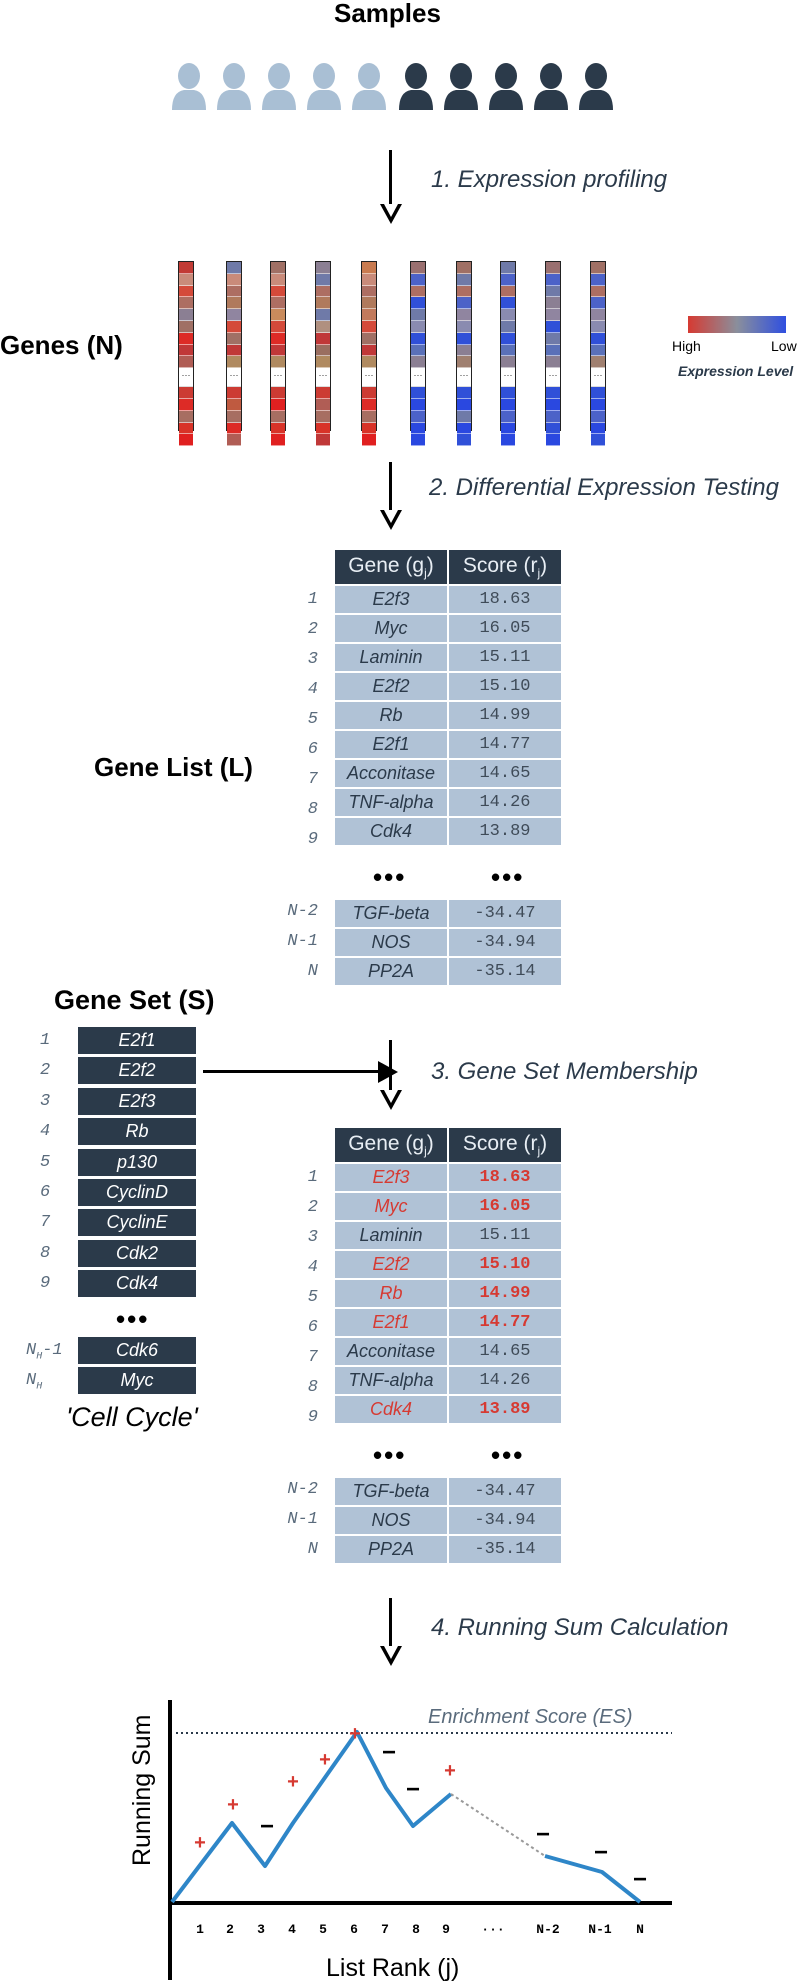 The width and height of the screenshot is (800, 1986). I want to click on rank-number: N-2, so click(302, 911).